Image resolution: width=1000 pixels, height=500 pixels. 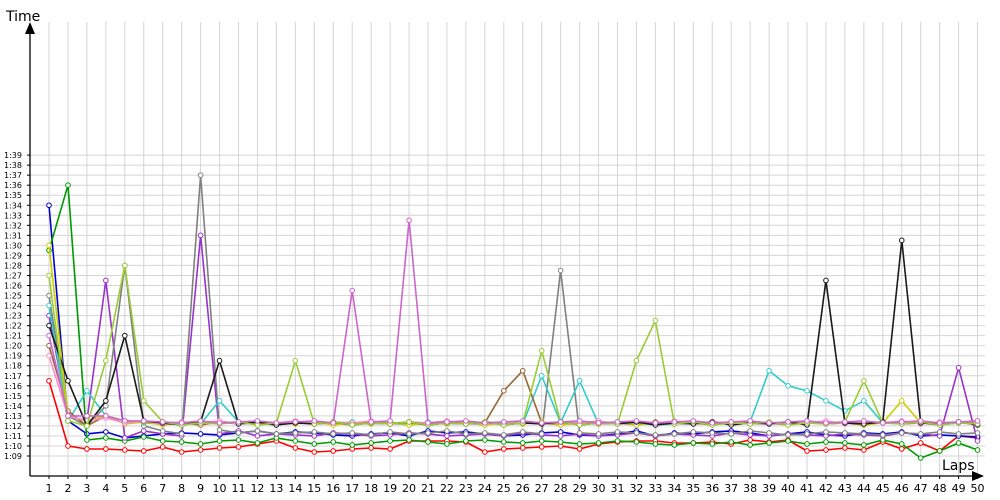 I want to click on x-tick-label: 25, so click(x=504, y=488).